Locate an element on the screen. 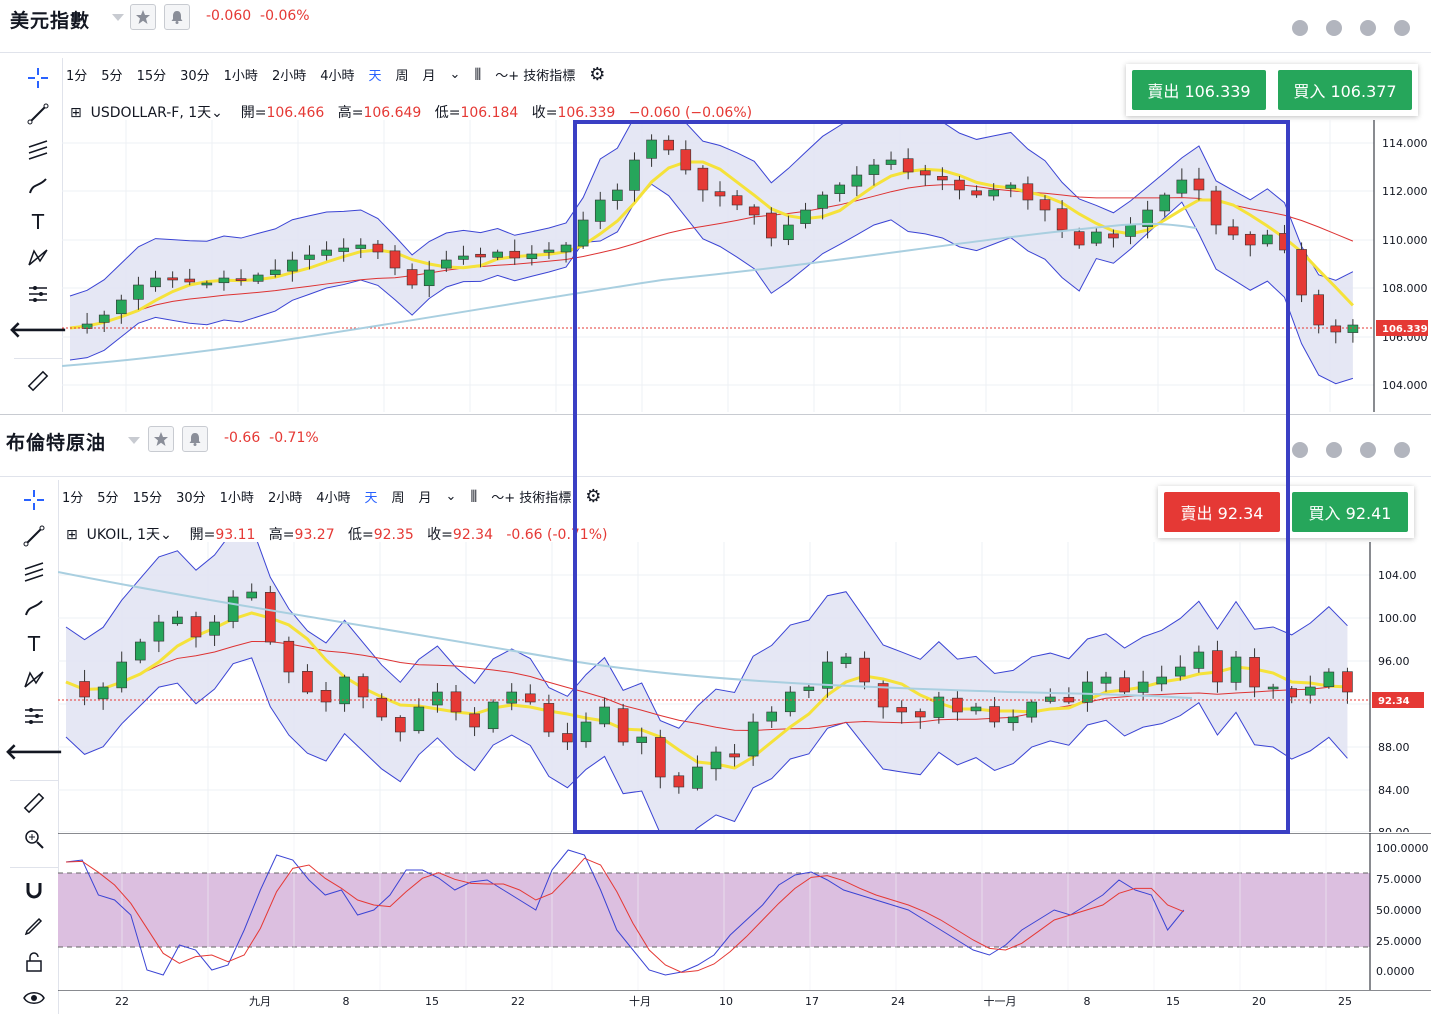 Image resolution: width=1431 pixels, height=1014 pixels. lock-icon is located at coordinates (34, 962).